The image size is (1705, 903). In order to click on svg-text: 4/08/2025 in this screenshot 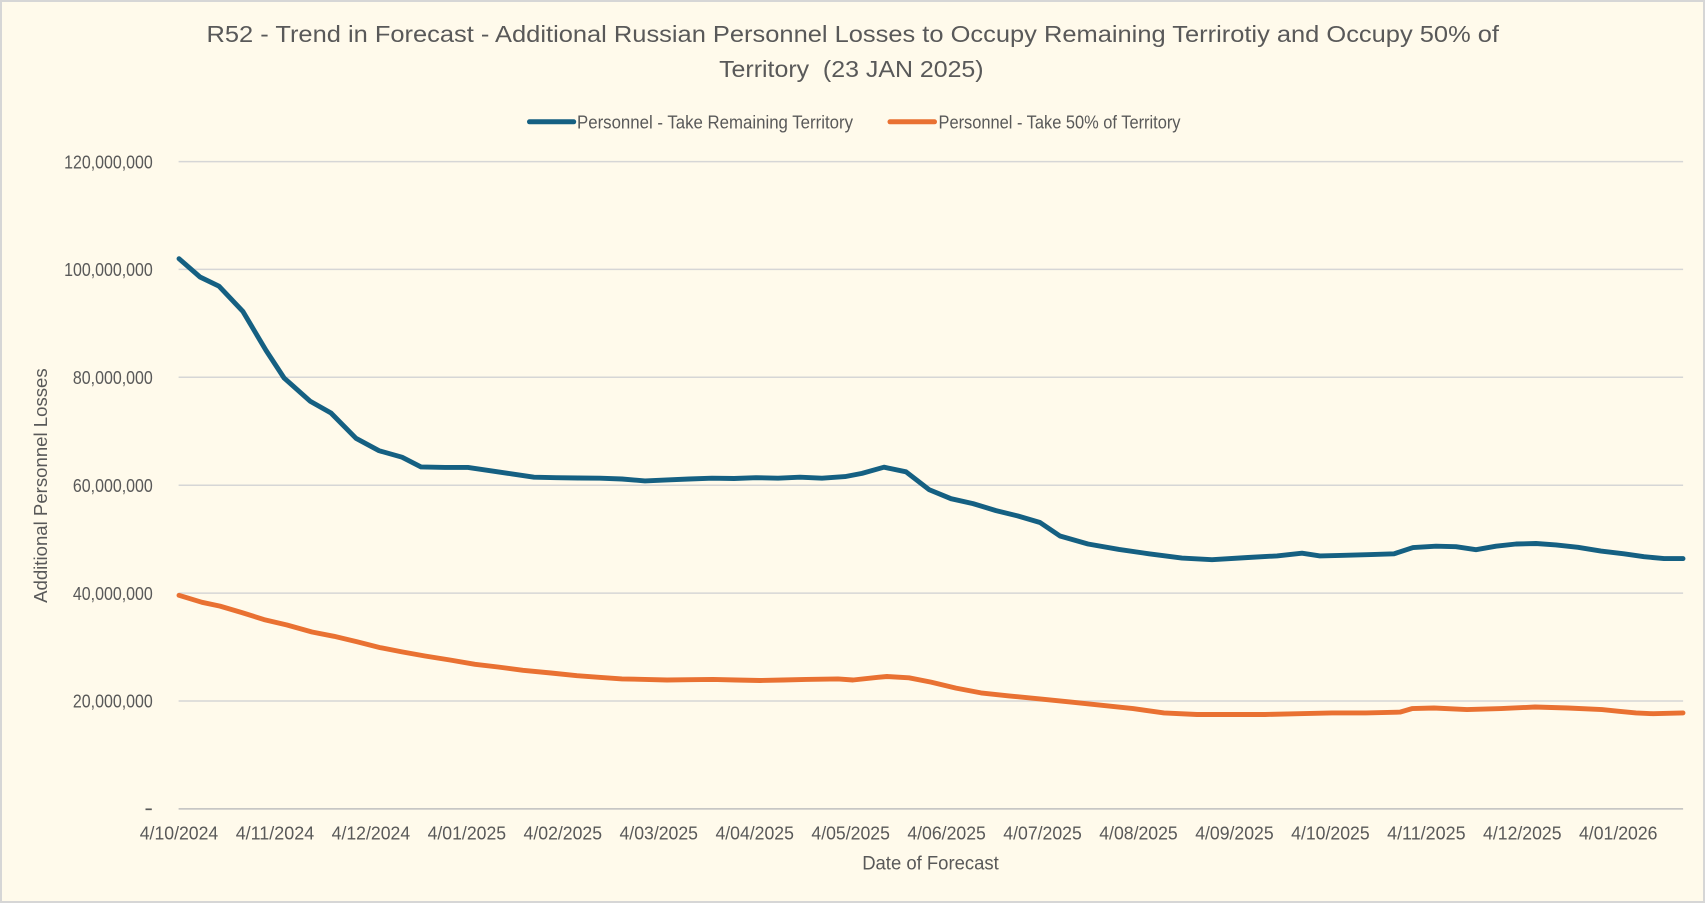, I will do `click(1138, 833)`.